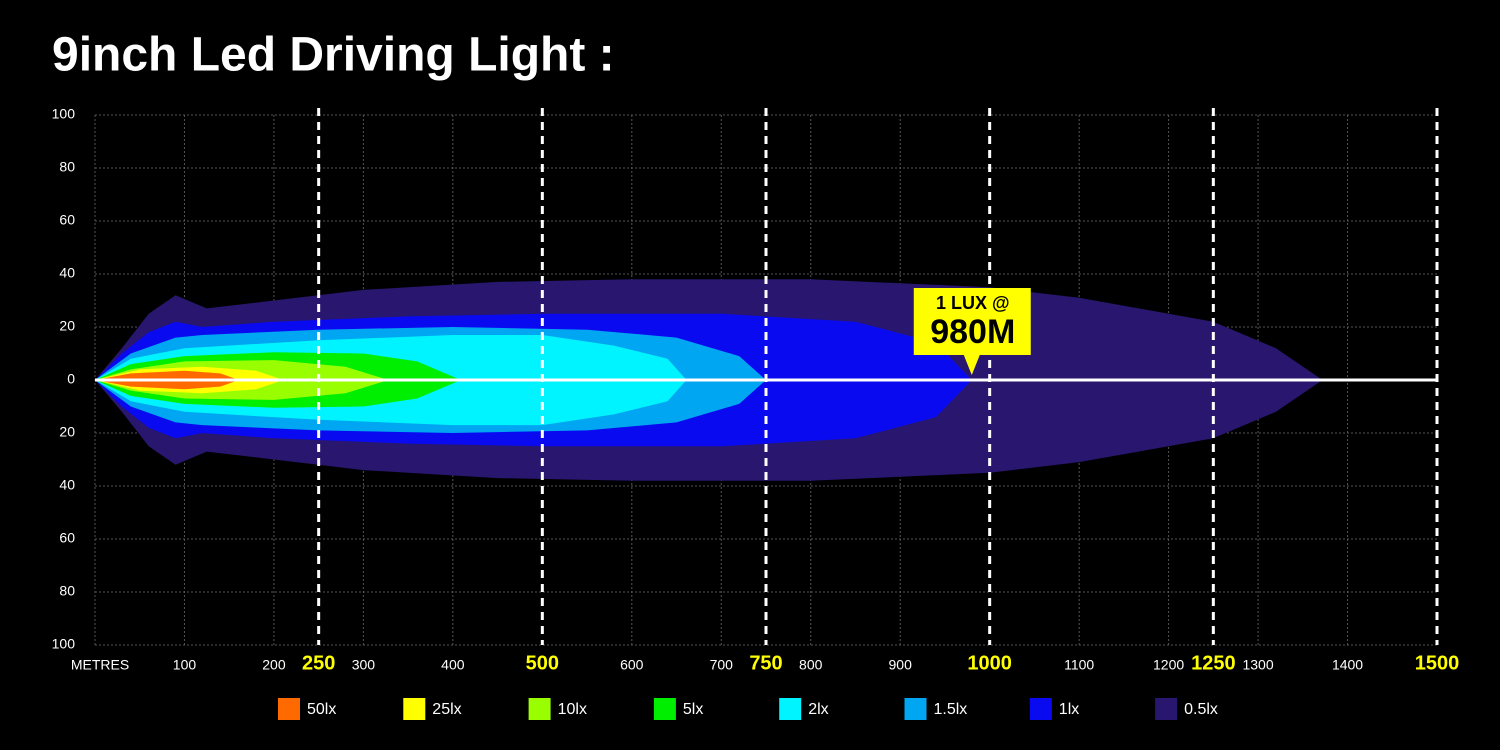 The height and width of the screenshot is (750, 1500). Describe the element at coordinates (274, 665) in the screenshot. I see `x-tick-label: 200` at that location.